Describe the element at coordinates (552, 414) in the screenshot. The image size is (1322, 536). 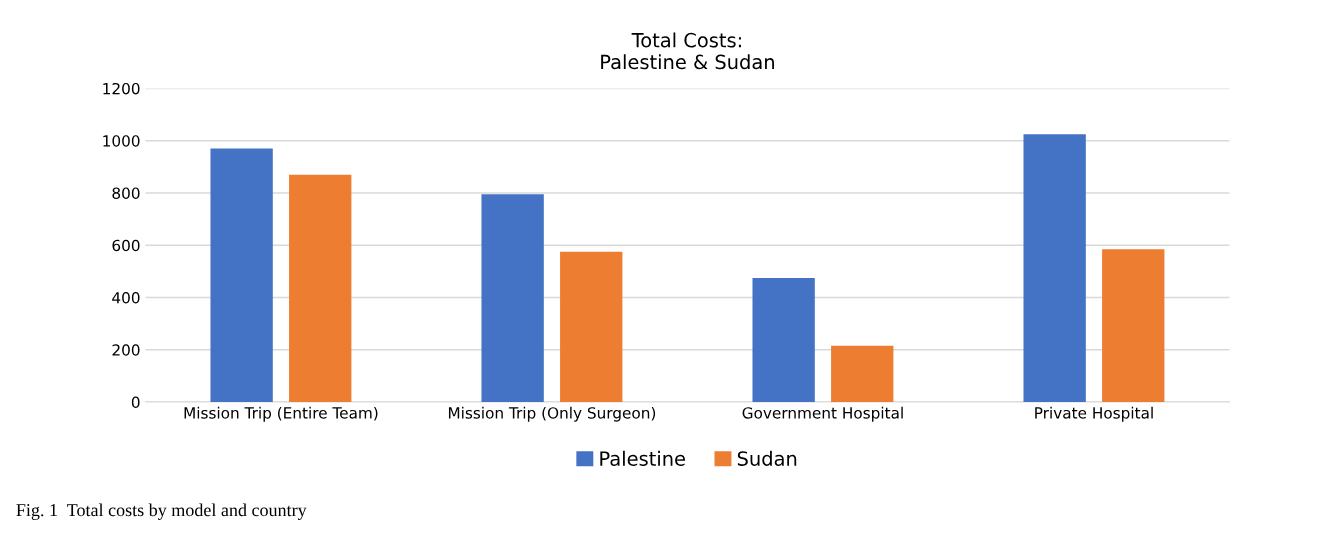
I see `x-tick-label: Mission Trip (Only Surgeon)` at that location.